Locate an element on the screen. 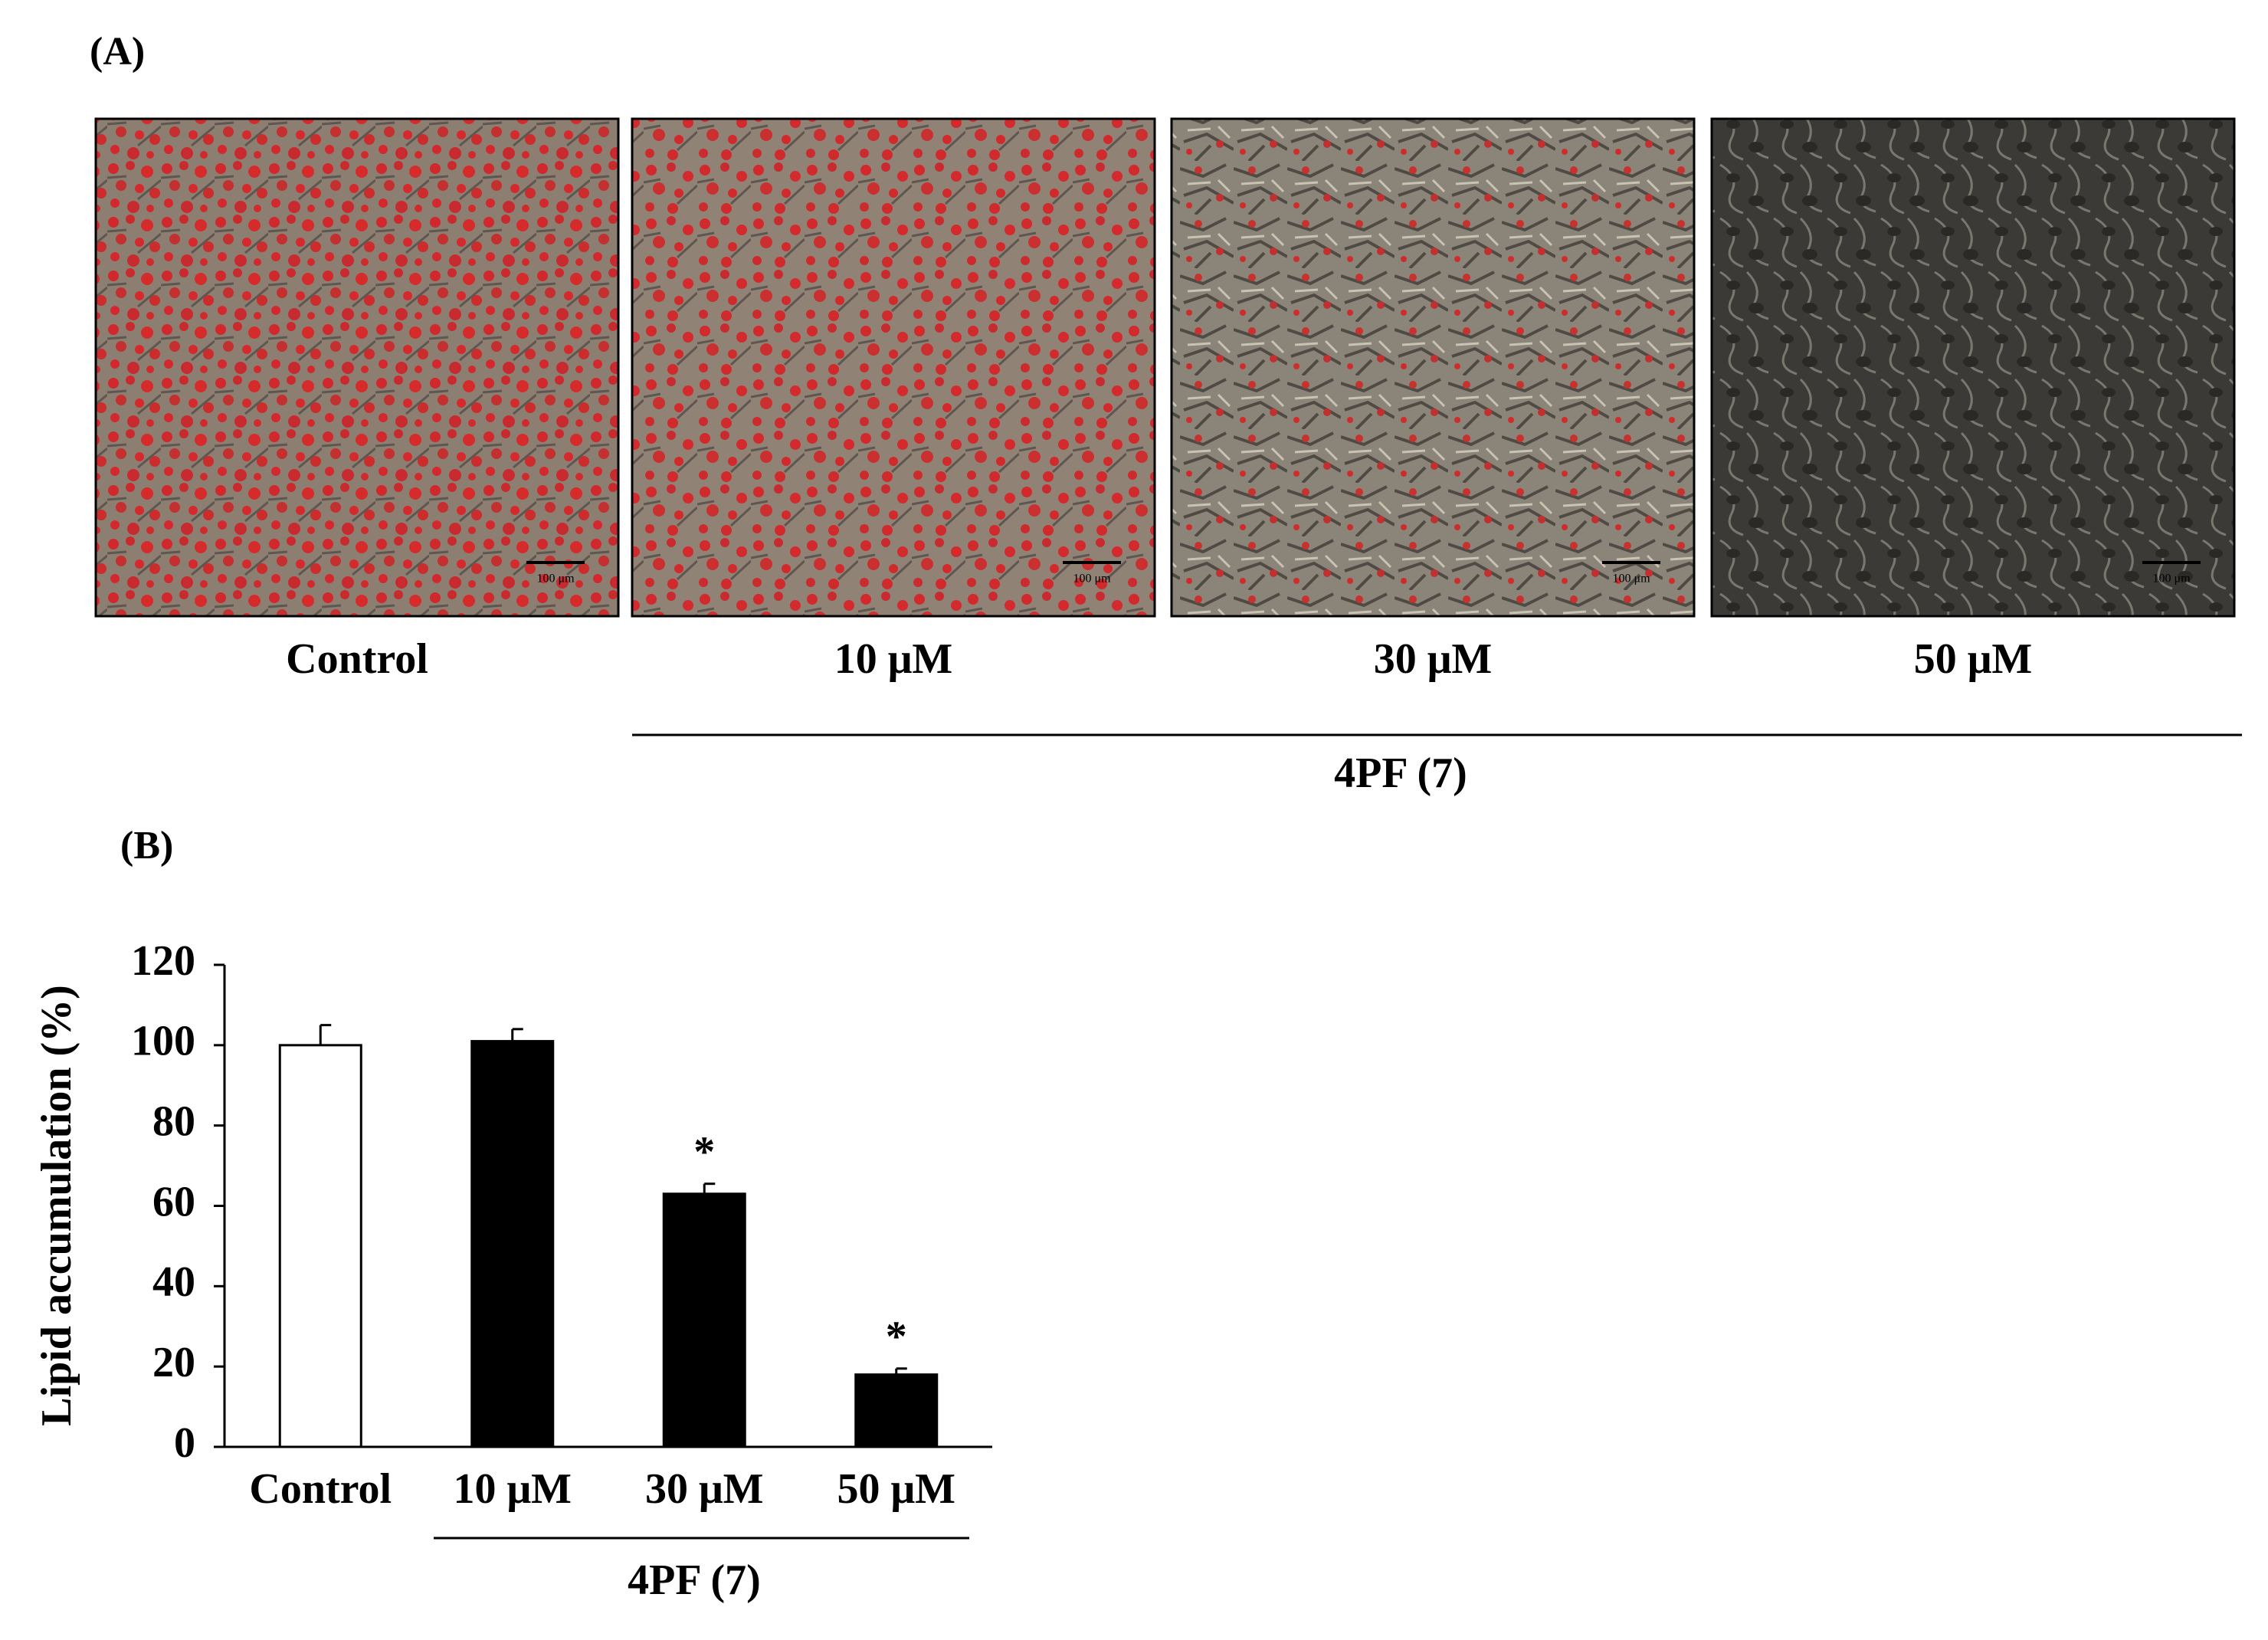  y-tick-label: 20 is located at coordinates (173, 1362).